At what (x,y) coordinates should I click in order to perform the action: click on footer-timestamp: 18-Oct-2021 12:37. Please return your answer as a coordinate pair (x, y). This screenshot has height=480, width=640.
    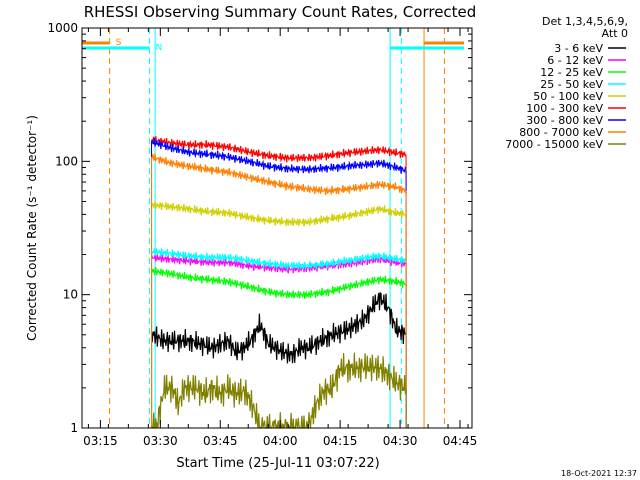
    Looking at the image, I should click on (599, 473).